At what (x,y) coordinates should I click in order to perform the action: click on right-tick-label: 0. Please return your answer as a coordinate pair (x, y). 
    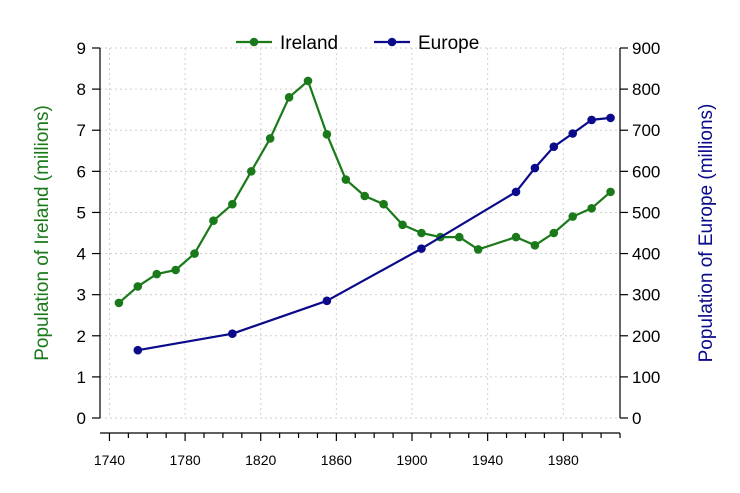
    Looking at the image, I should click on (636, 418).